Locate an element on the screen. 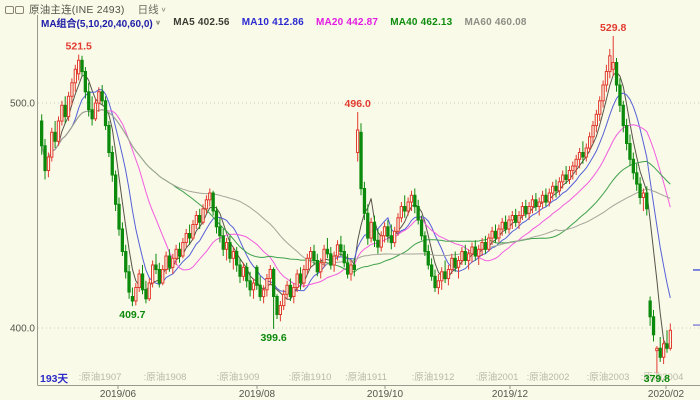  price-annotation-521.5: 521.5 is located at coordinates (79, 47).